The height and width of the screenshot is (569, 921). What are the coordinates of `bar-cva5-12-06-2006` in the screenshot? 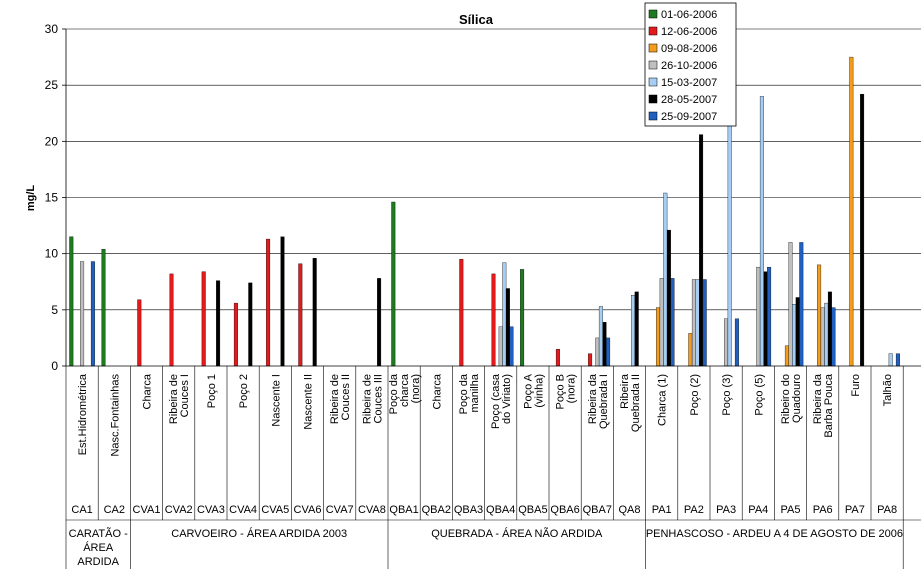 It's located at (268, 302).